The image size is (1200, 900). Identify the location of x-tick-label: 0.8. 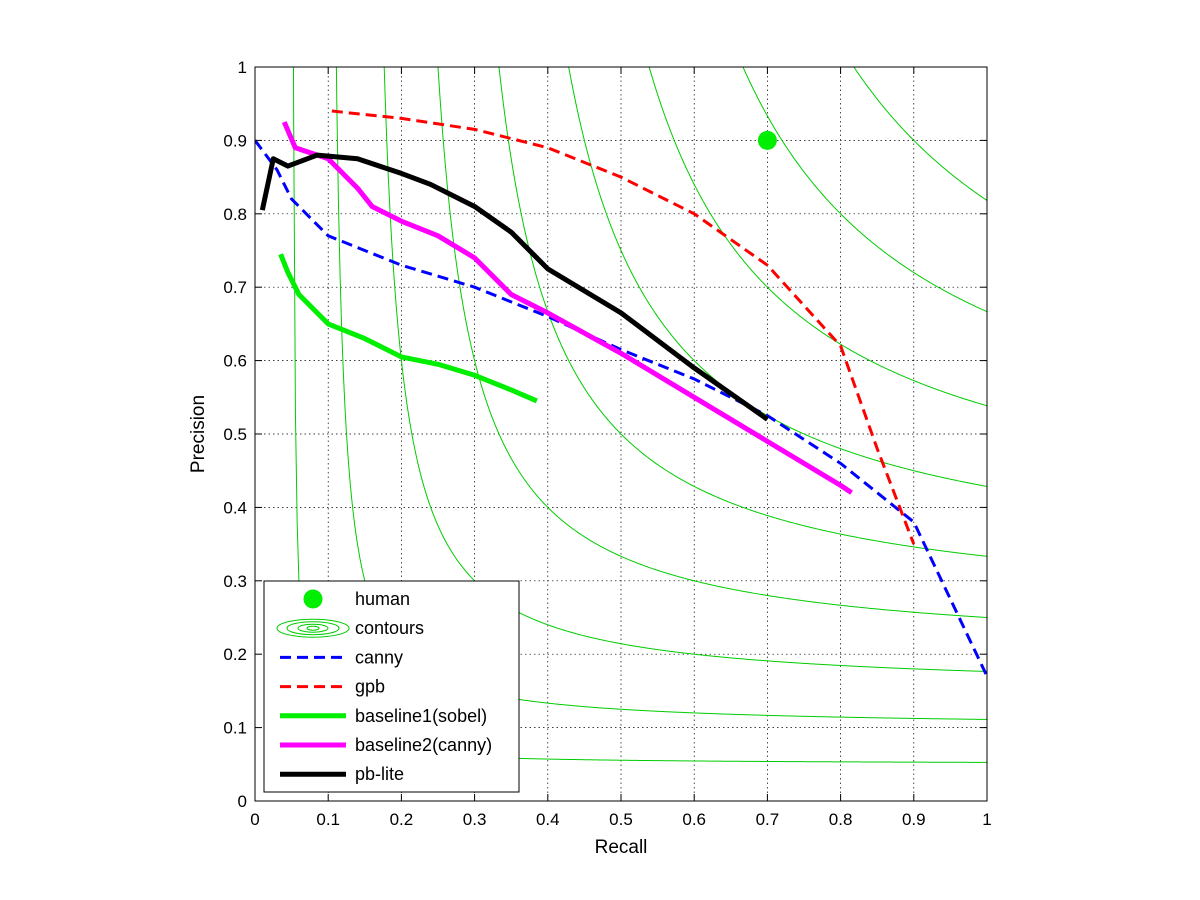
(841, 819).